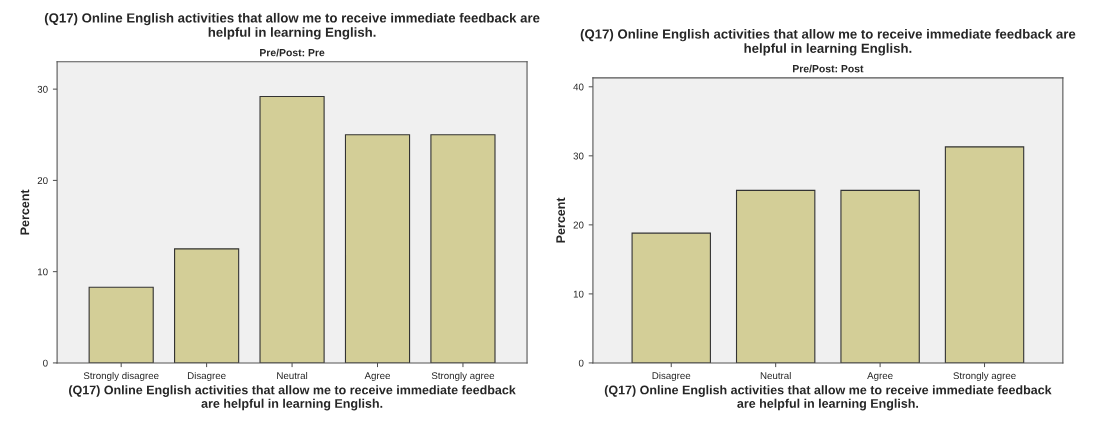 The width and height of the screenshot is (1098, 423). Describe the element at coordinates (121, 376) in the screenshot. I see `x-tick-label: Strongly disagree` at that location.